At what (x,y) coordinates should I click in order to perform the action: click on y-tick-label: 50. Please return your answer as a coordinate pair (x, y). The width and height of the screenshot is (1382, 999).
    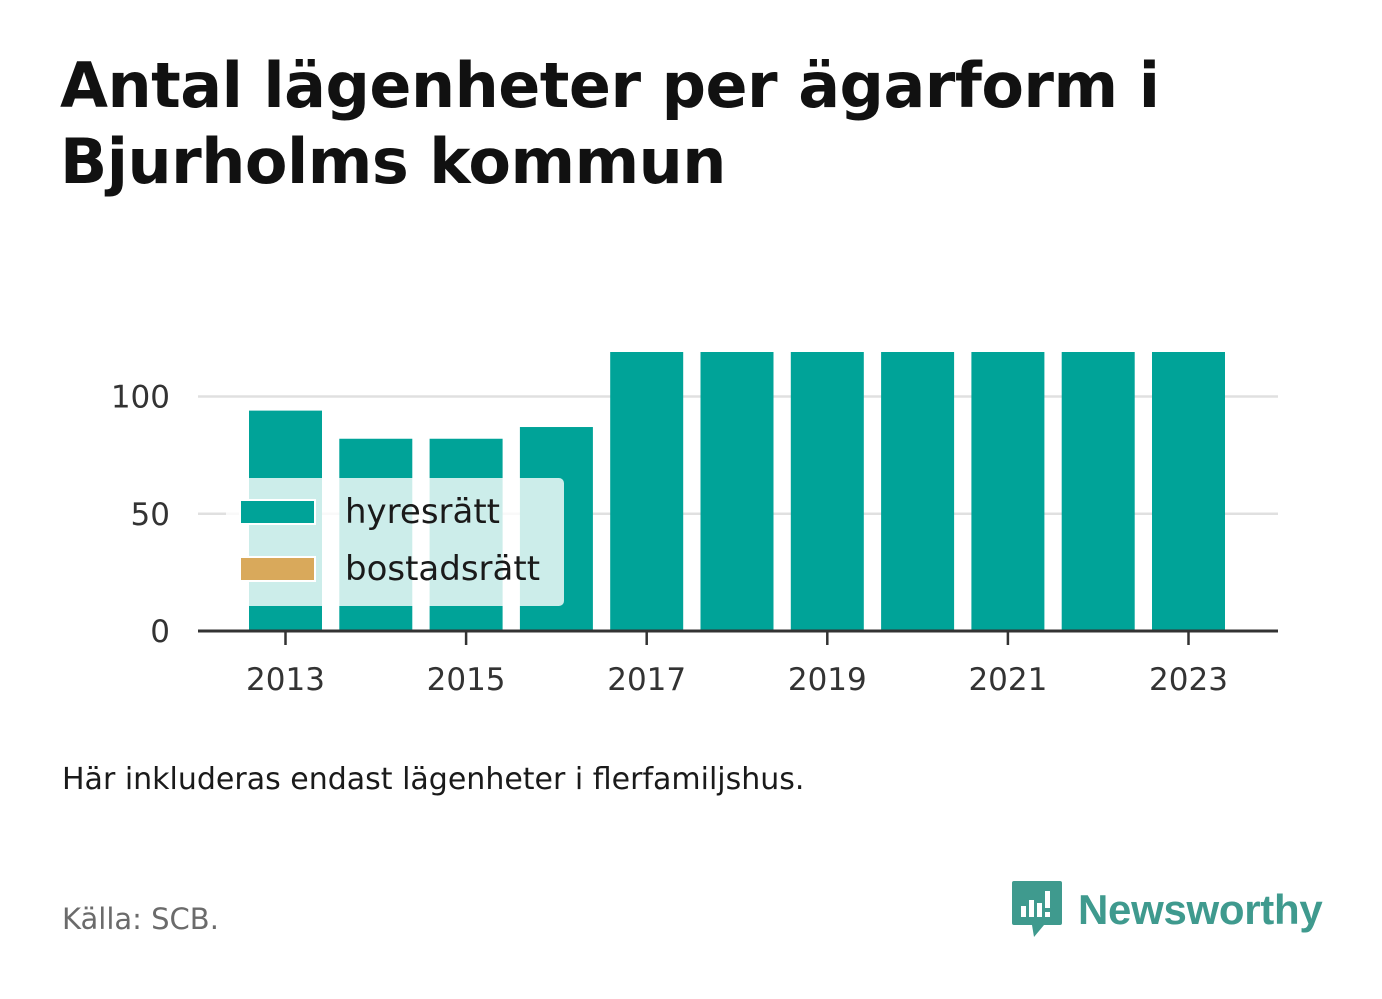
    Looking at the image, I should click on (150, 515).